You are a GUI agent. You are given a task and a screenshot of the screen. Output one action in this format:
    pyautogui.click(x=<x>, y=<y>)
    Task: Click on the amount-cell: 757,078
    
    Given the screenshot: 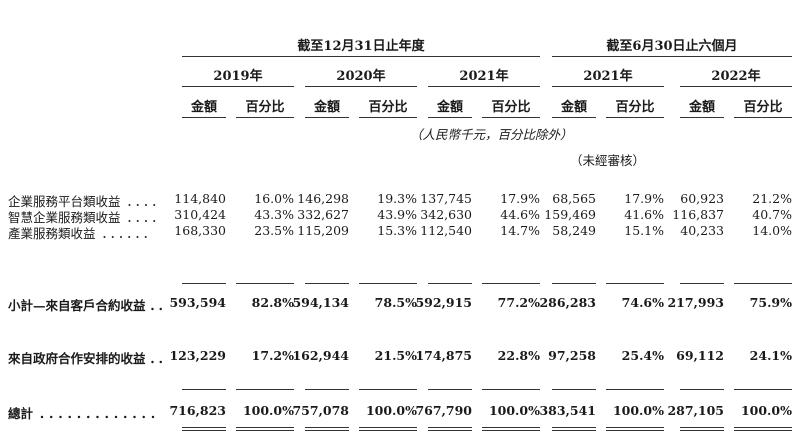 What is the action you would take?
    pyautogui.click(x=320, y=410)
    